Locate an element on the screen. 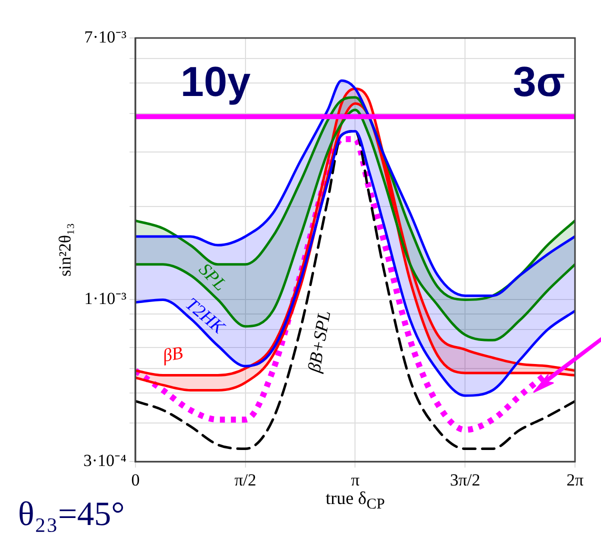  y-tick-label: 1·10⁻³ is located at coordinates (105, 298).